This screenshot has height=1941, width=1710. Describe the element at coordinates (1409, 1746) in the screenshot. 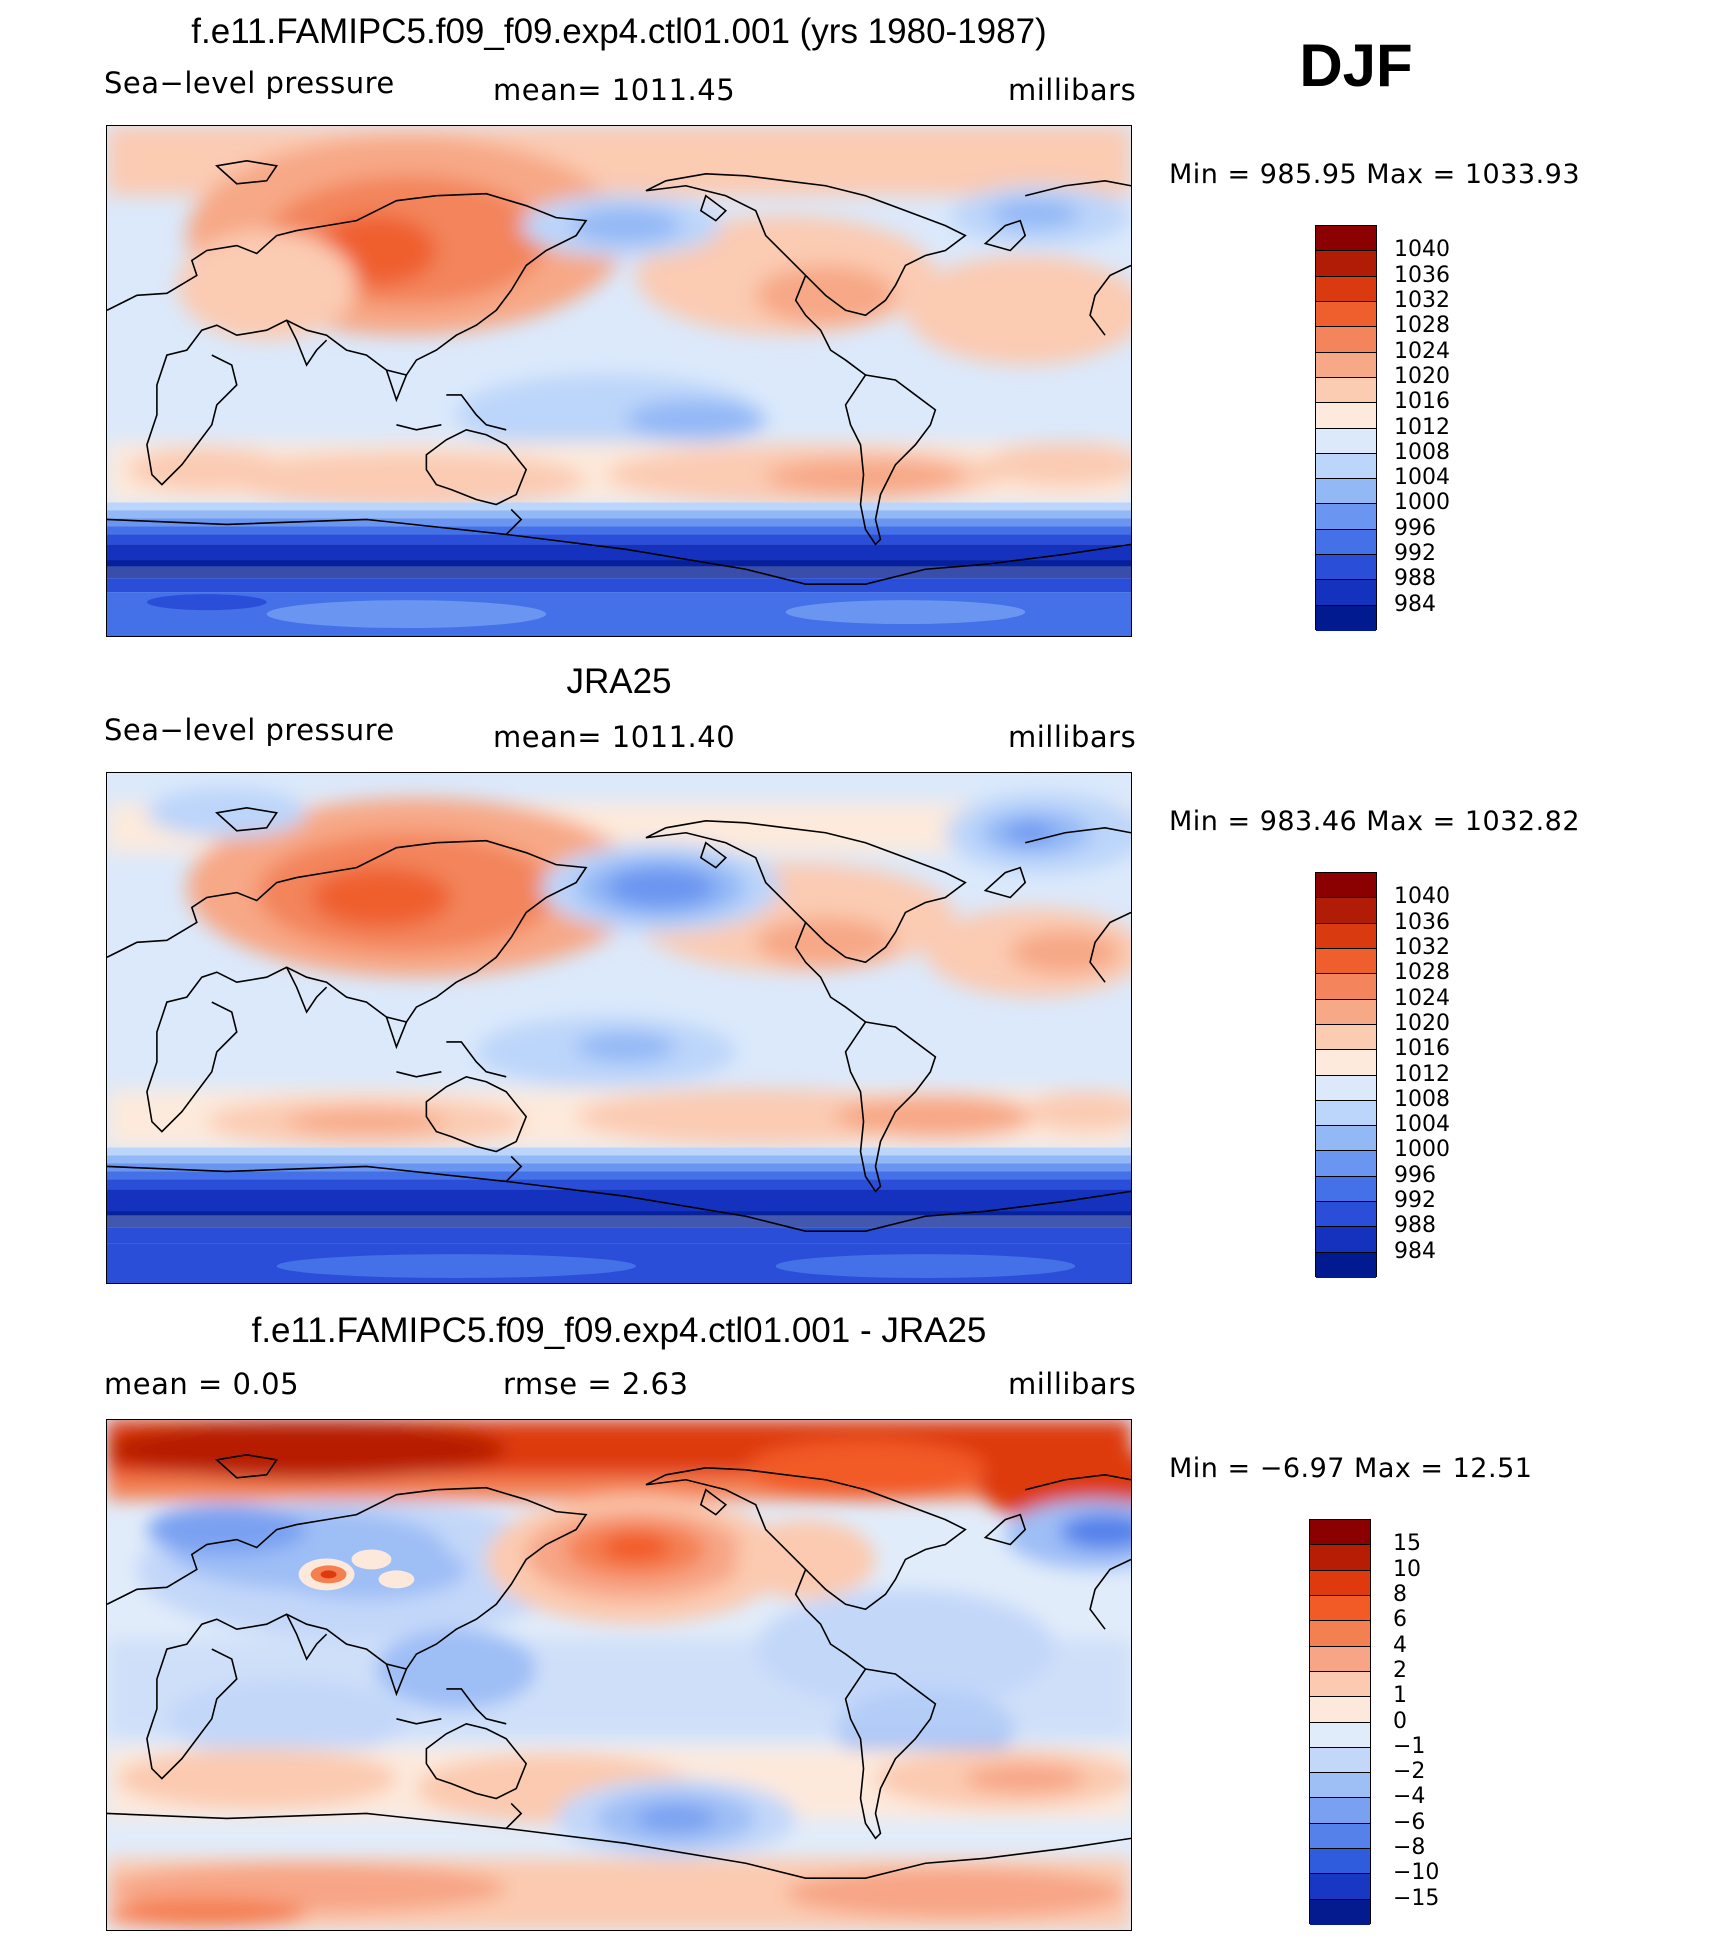

I see `colorbar-tick-label: −1` at that location.